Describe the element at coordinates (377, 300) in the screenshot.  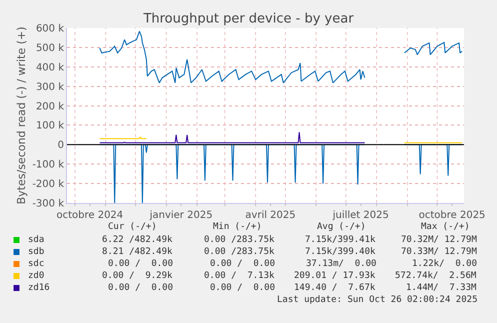
I see `text: Last update: Sun Oct 26 02:00:24 2025` at that location.